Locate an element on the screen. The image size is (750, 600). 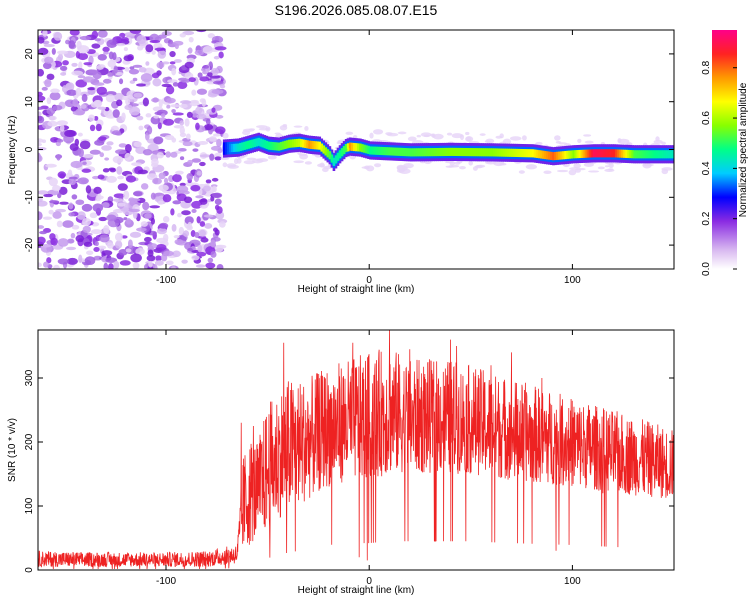
snr-y-axis-label: SNR (10 * v/v) is located at coordinates (12, 450).